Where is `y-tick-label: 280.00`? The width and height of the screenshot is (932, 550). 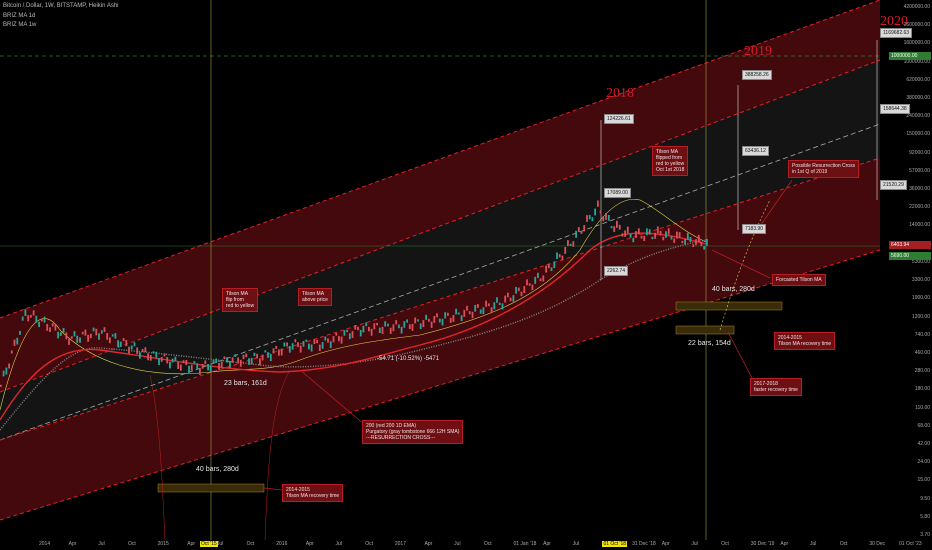
y-tick-label: 280.00 is located at coordinates (922, 371).